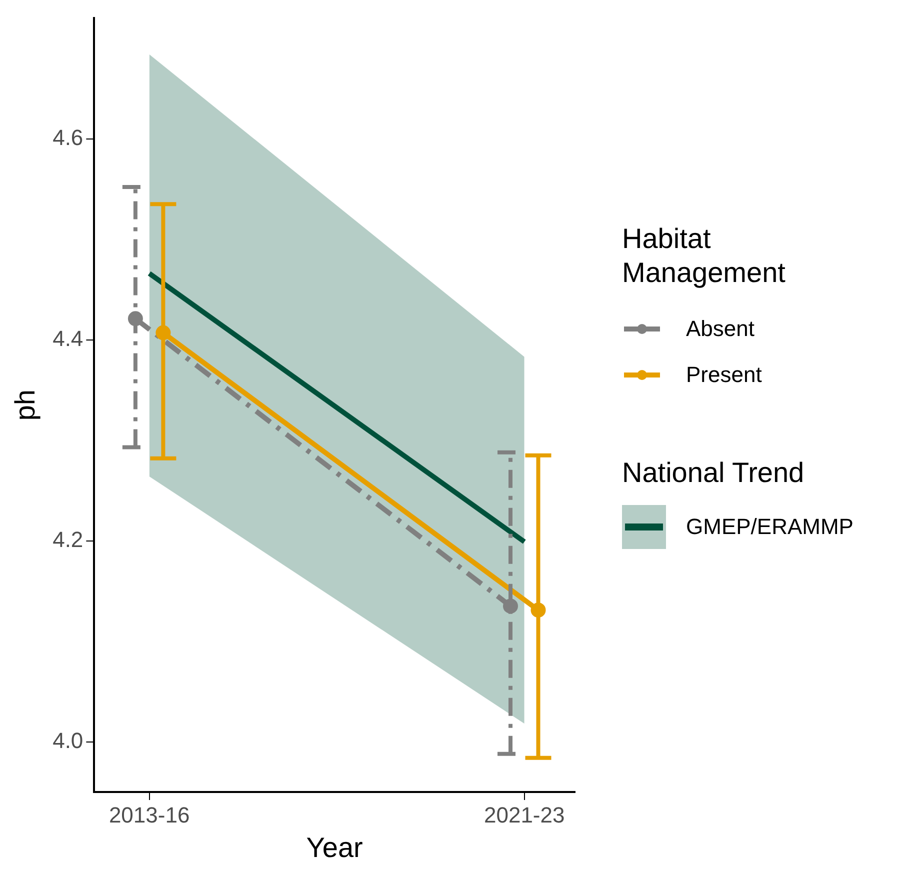 Image resolution: width=915 pixels, height=873 pixels. I want to click on y-tick-label: 4.0, so click(68, 740).